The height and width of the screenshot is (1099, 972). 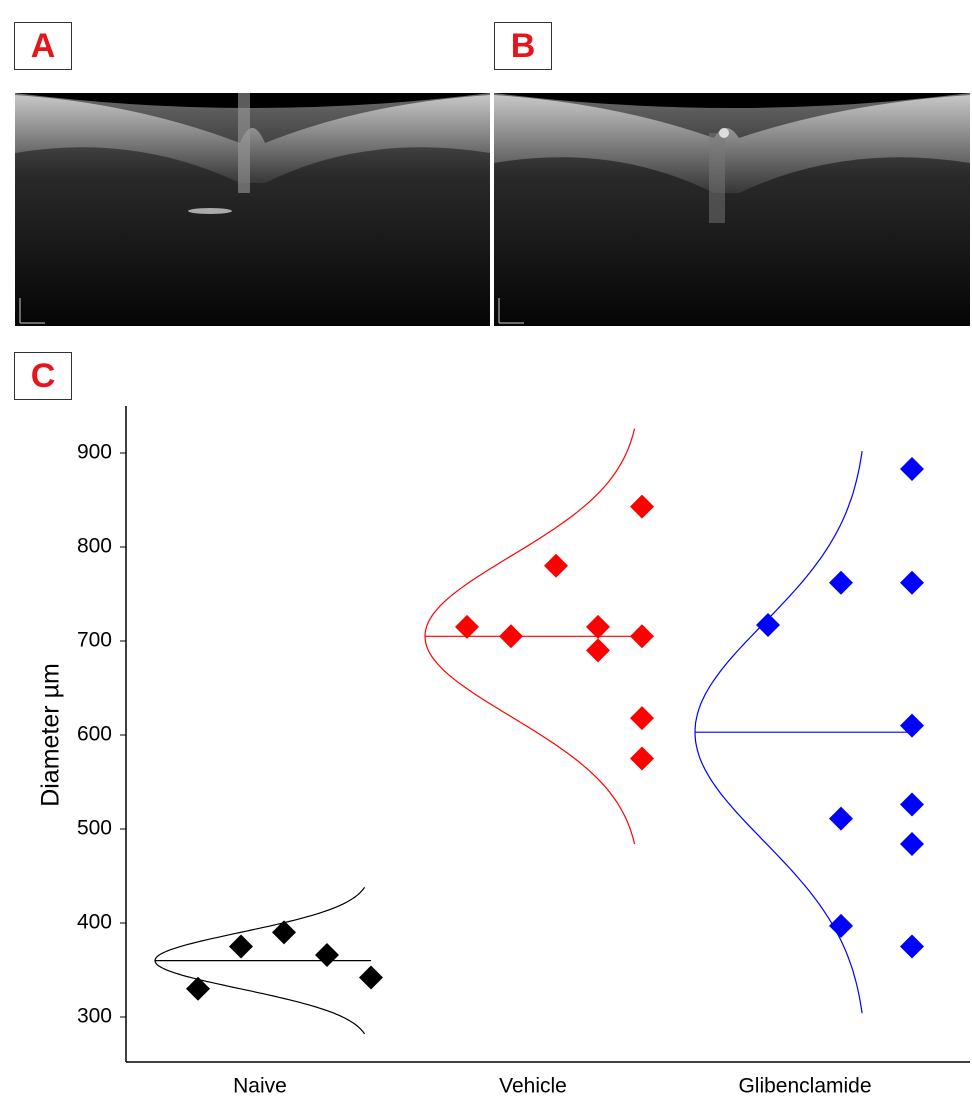 What do you see at coordinates (94, 452) in the screenshot?
I see `y-tick-label: 900` at bounding box center [94, 452].